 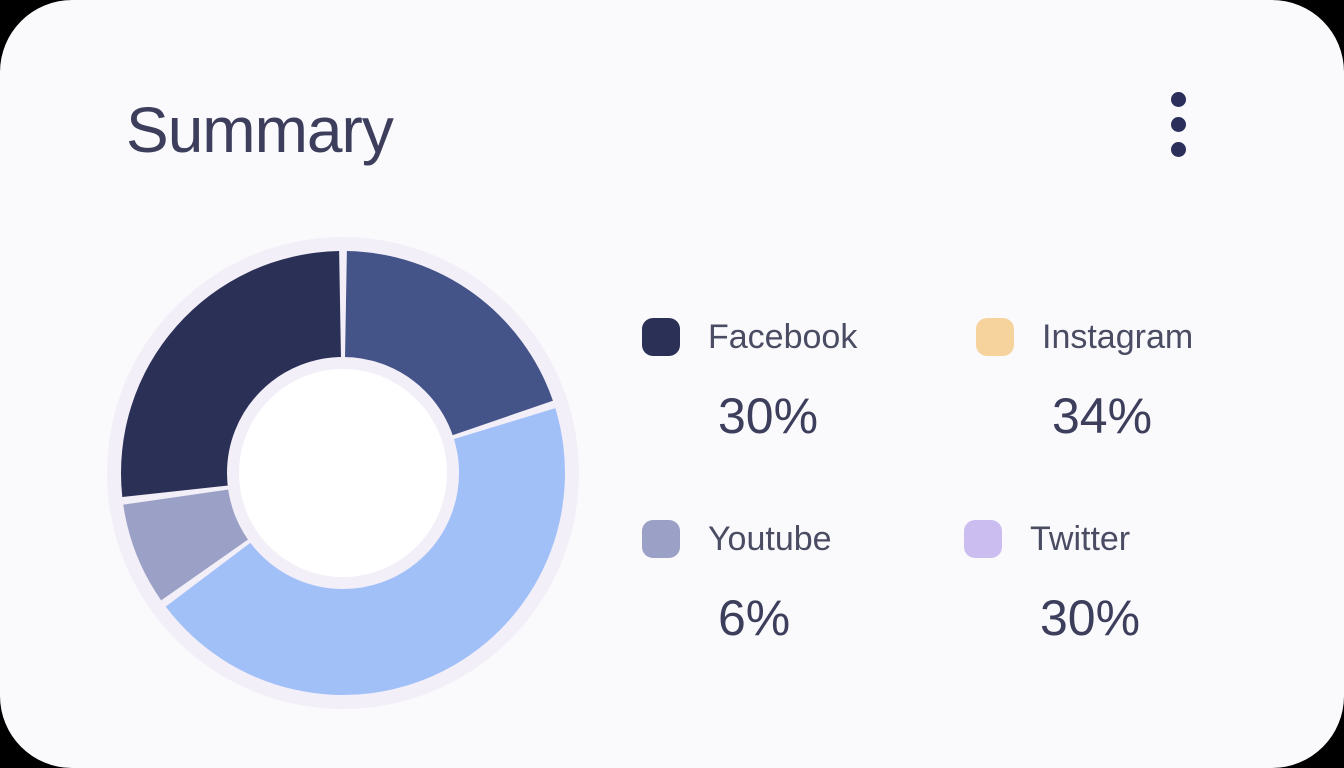 I want to click on legend-item-twitter: Twitter 30%, so click(x=1094, y=580).